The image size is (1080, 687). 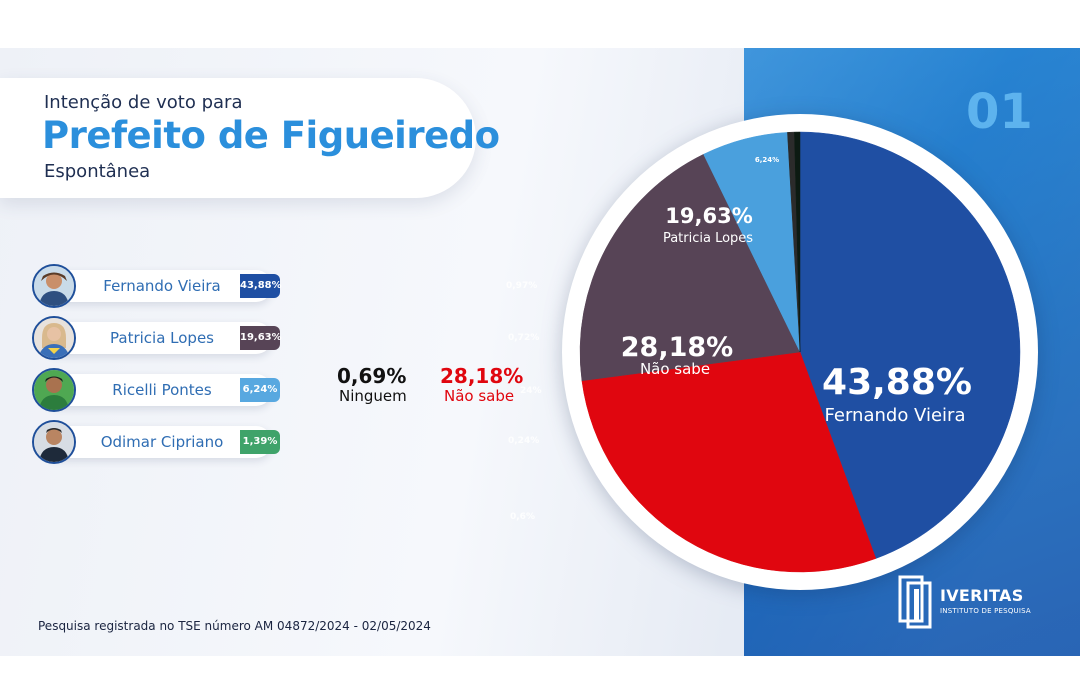 I want to click on candidate-row: Odimar Cipriano 1,39%, so click(x=157, y=442).